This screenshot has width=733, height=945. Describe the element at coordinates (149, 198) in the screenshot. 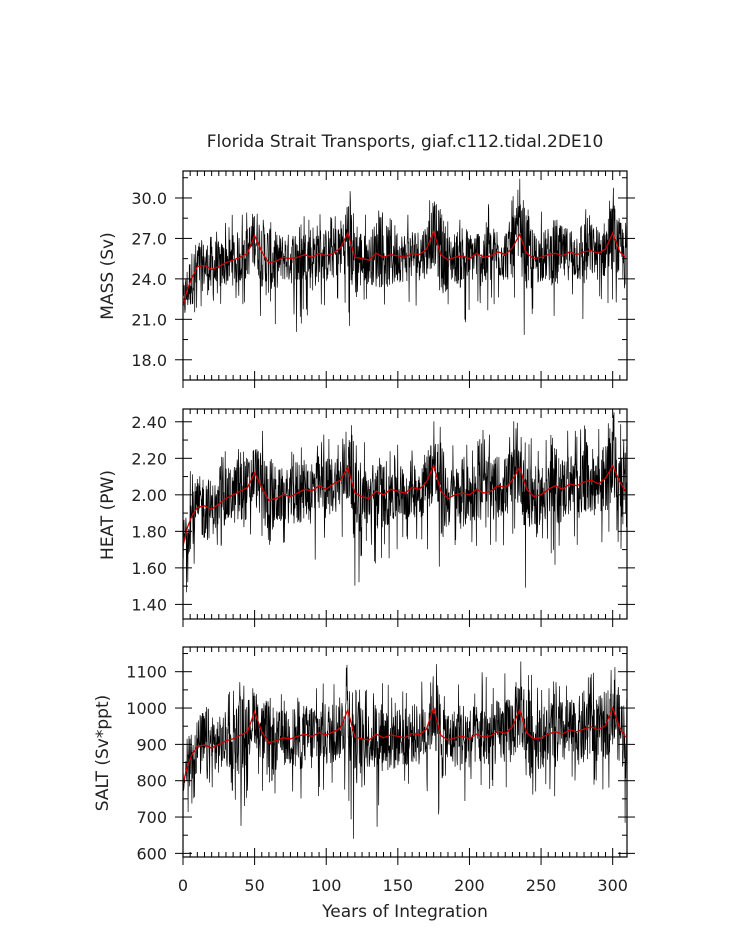

I see `y-tick-label: 30.0` at that location.